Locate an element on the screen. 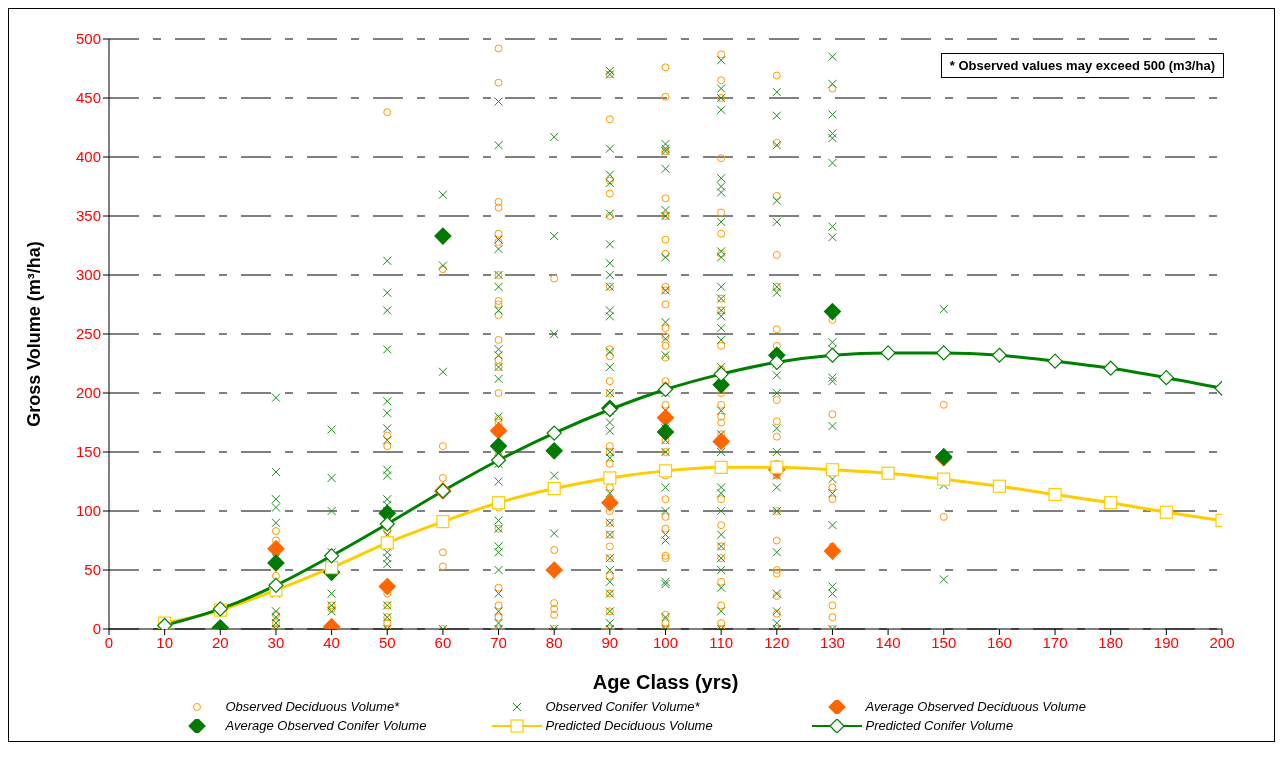 This screenshot has width=1283, height=763. annotation: * Observed values may exceed 500 (m3/ha) is located at coordinates (1082, 65).